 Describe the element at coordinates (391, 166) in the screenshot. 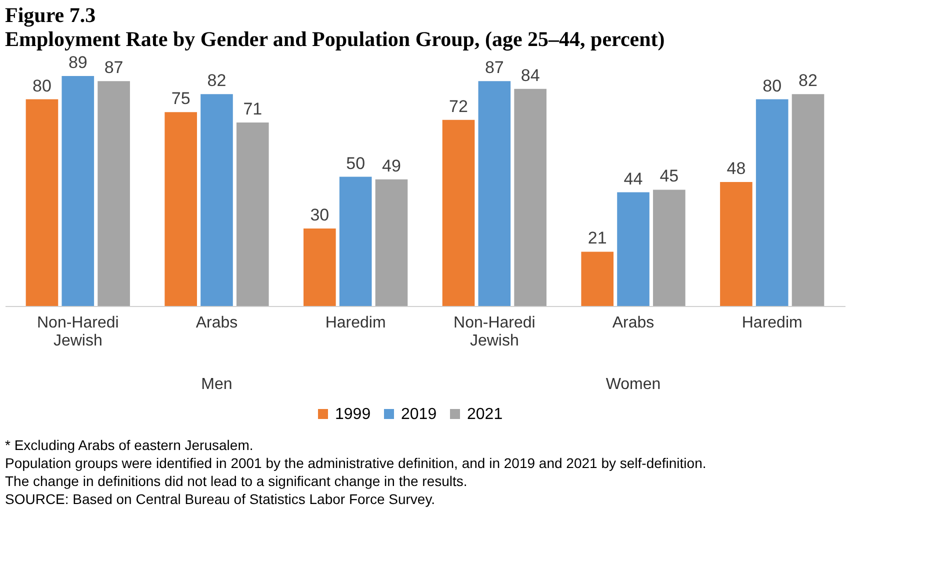

I see `data-label: 49` at that location.